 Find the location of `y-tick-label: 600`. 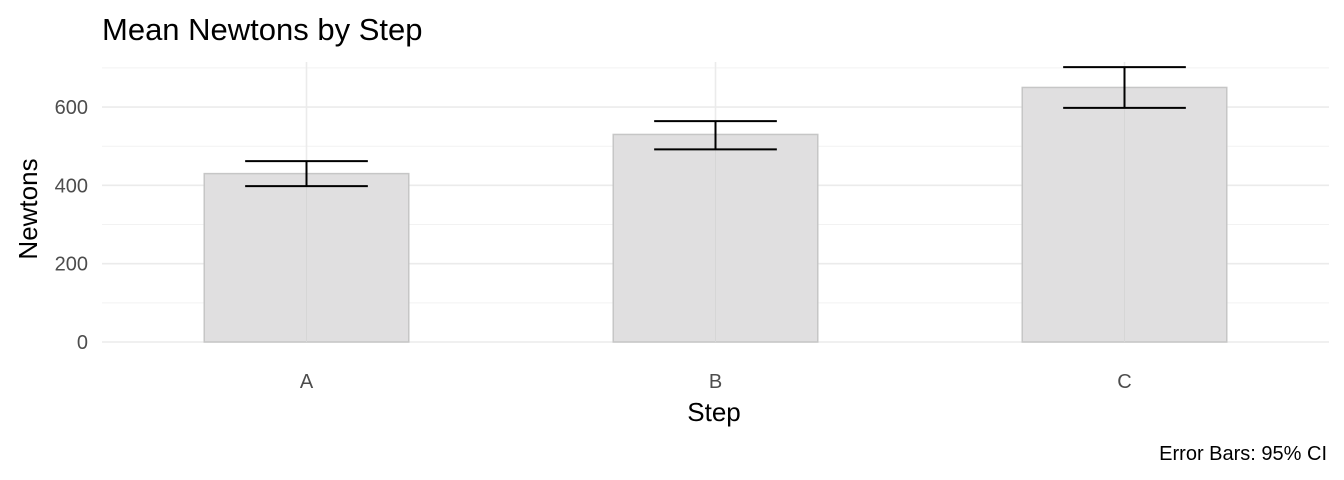

y-tick-label: 600 is located at coordinates (71, 108).